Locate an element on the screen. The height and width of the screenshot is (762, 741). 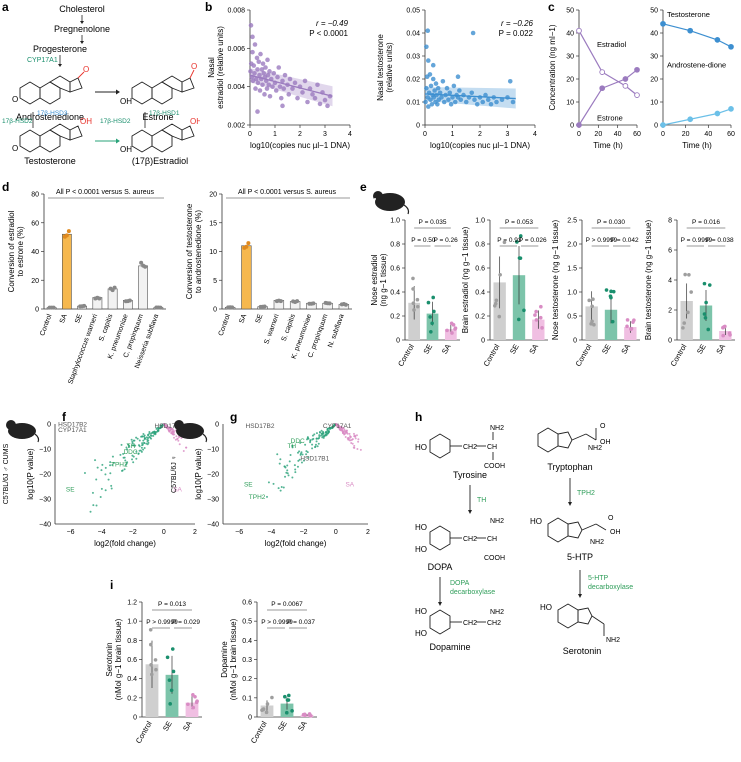
dopa-ho2: HO is located at coordinates (421, 549).